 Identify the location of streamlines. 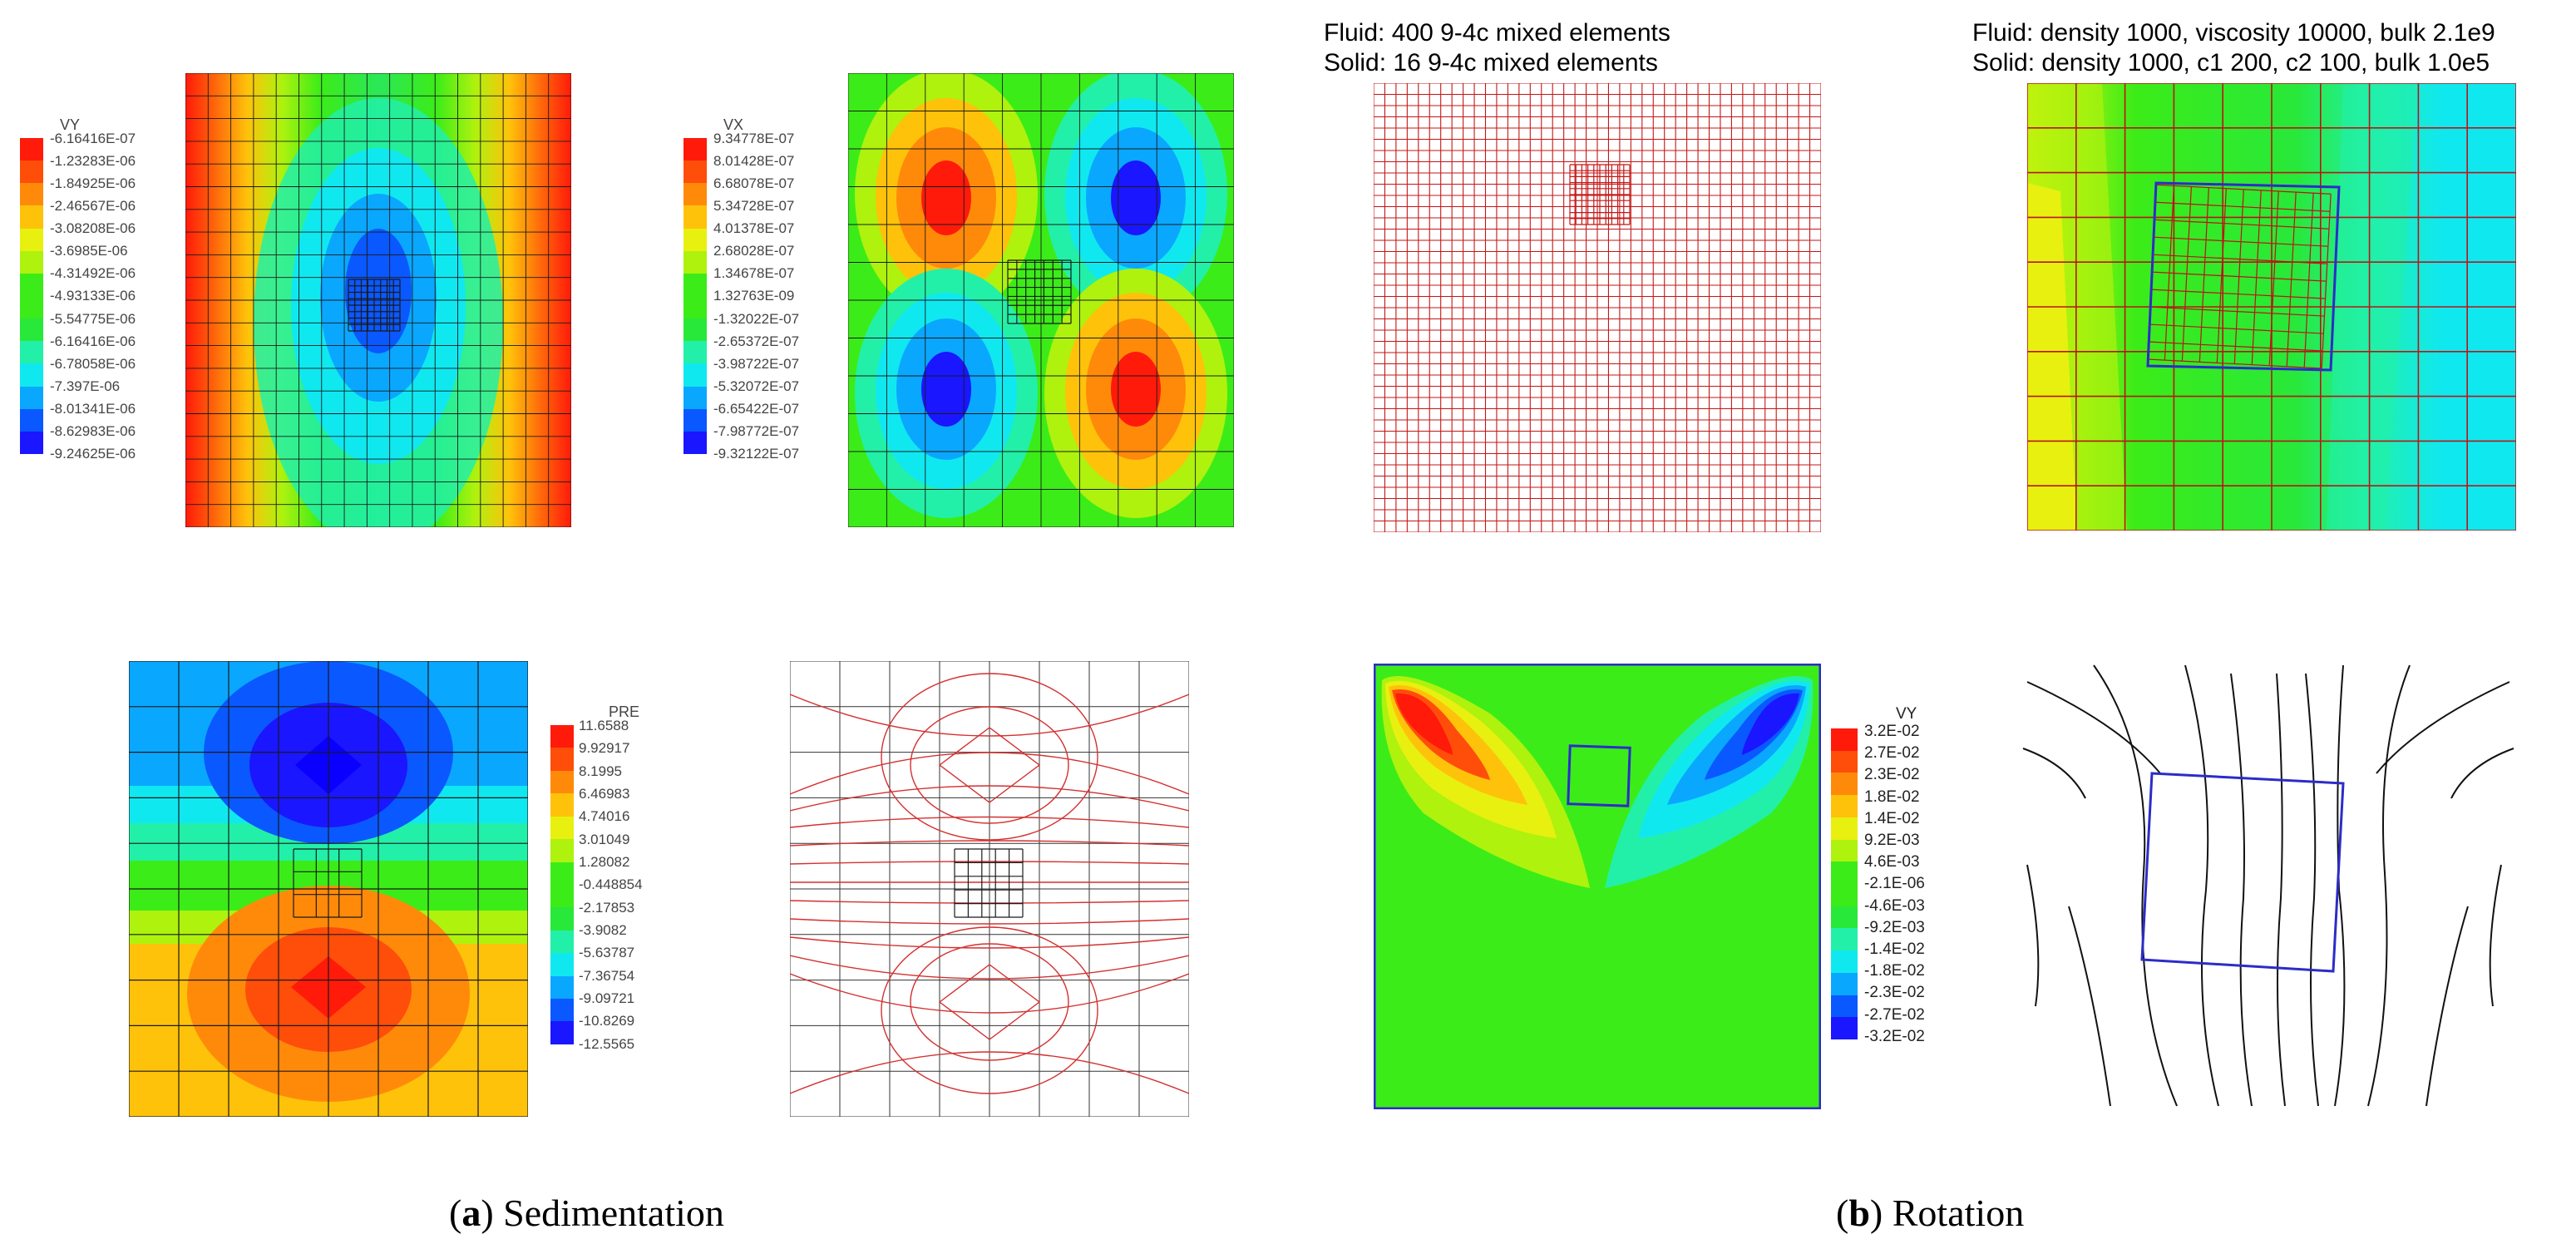
(2268, 886).